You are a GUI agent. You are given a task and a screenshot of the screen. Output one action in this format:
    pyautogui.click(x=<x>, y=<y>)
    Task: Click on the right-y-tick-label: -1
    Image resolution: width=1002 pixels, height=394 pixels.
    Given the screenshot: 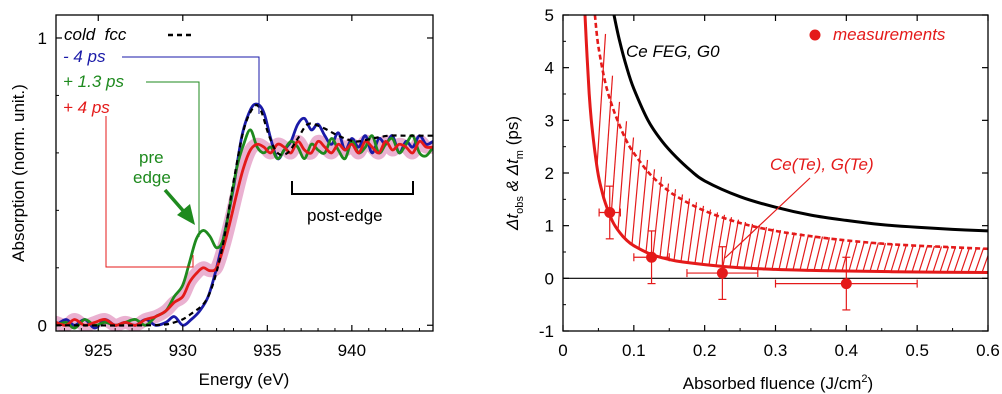 What is the action you would take?
    pyautogui.click(x=546, y=331)
    